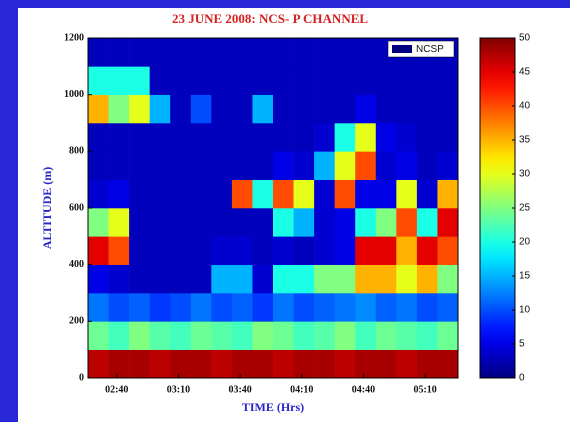 The height and width of the screenshot is (422, 570). Describe the element at coordinates (76, 151) in the screenshot. I see `y-tick-label: 800` at that location.